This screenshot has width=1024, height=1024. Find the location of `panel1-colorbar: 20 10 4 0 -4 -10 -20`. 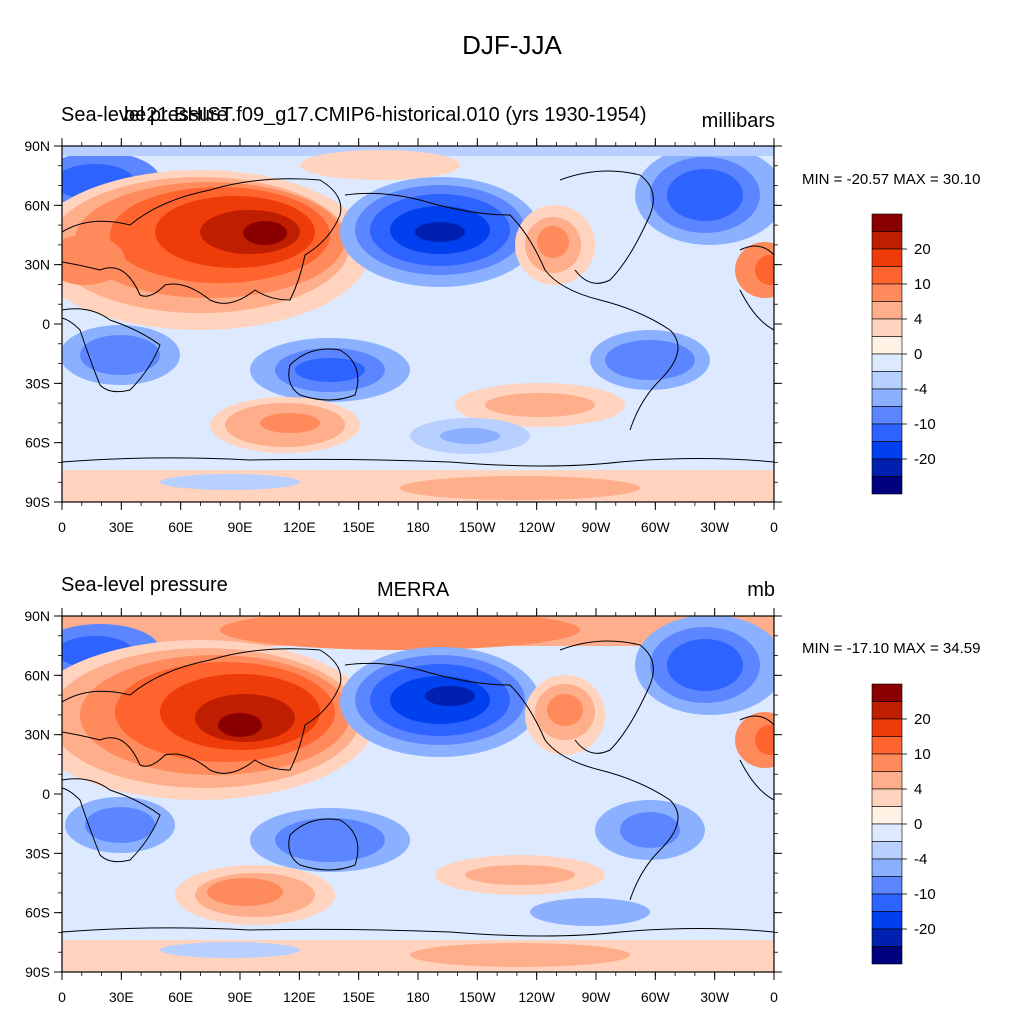

panel1-colorbar: 20 10 4 0 -4 -10 -20 is located at coordinates (903, 354).